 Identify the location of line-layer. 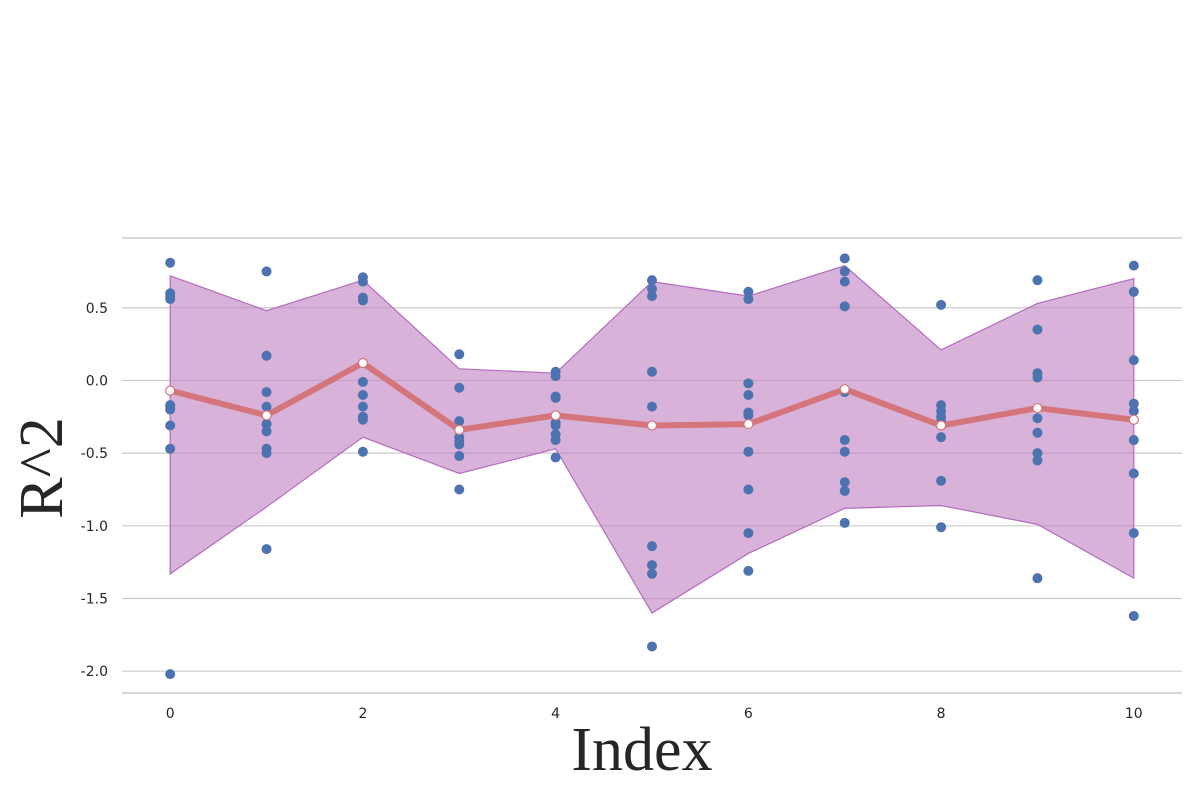
(652, 396).